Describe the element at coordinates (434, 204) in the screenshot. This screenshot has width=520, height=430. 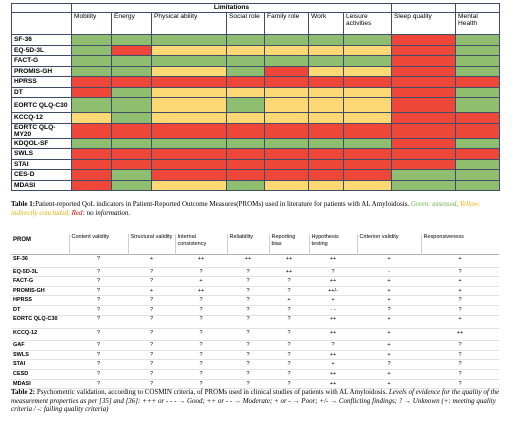
I see `caption-1-green-legend: Green: assessed,` at that location.